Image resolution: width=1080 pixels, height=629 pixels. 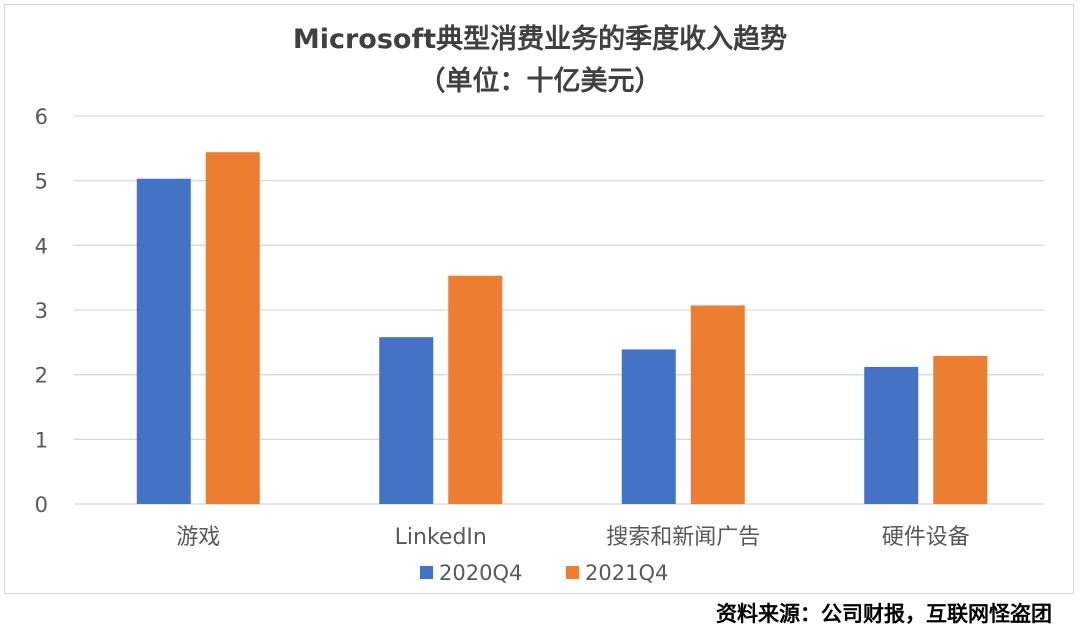 I want to click on legend-label: 2021Q4, so click(x=626, y=573).